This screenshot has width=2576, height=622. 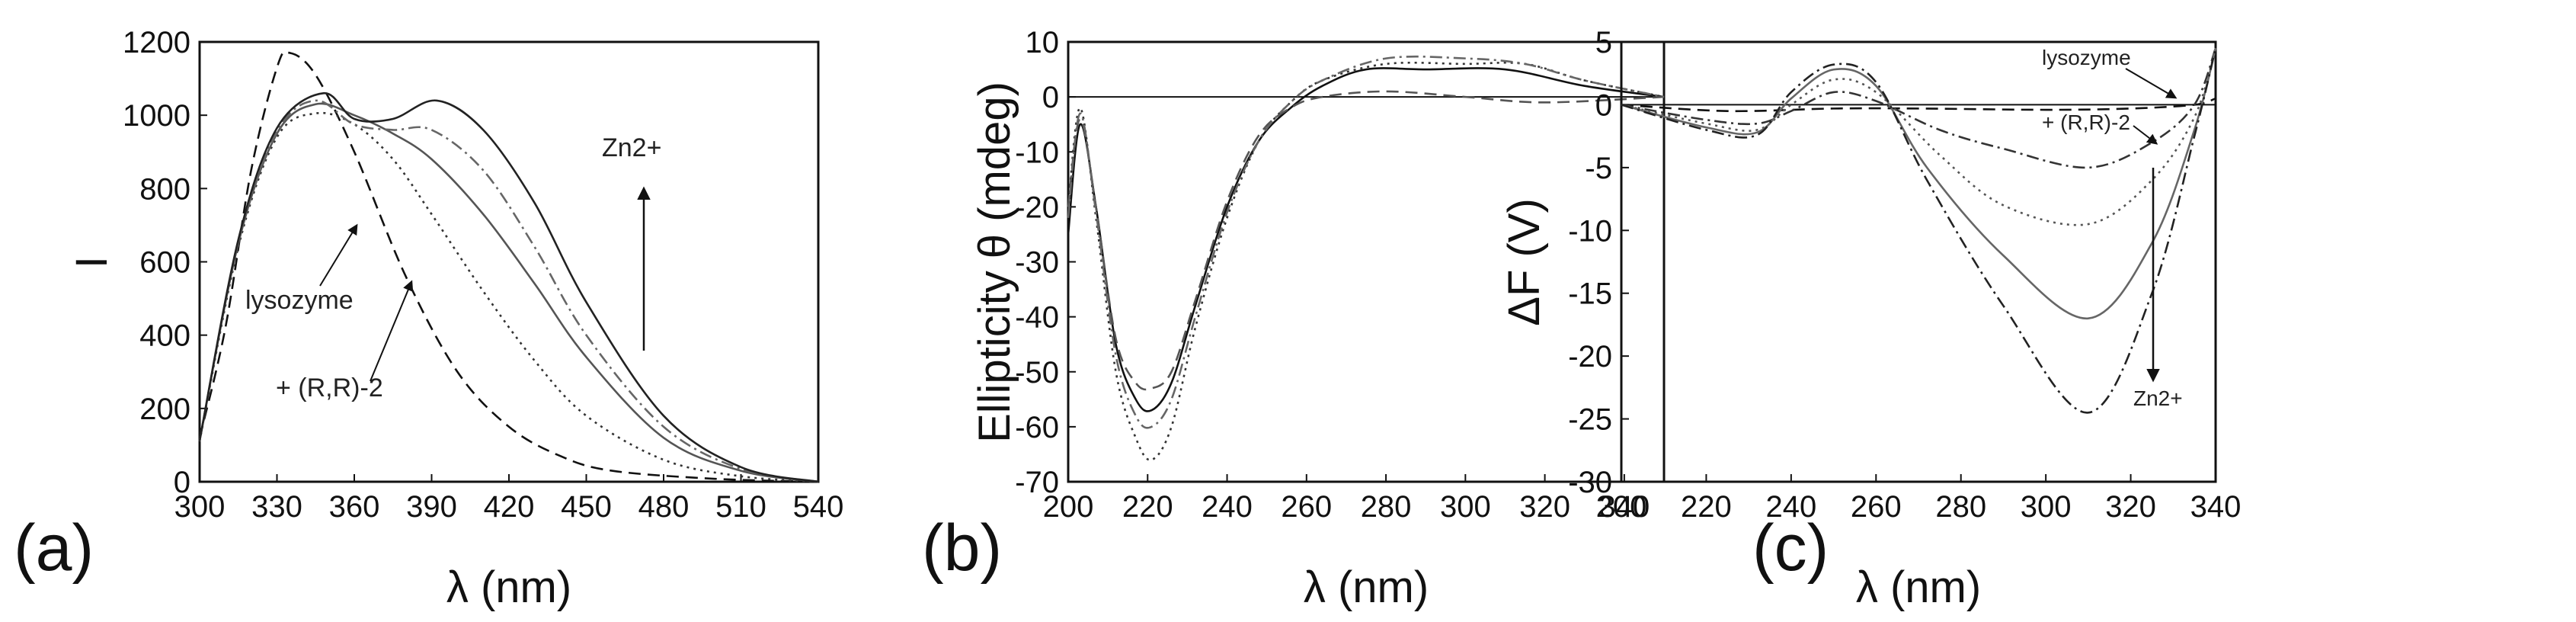 What do you see at coordinates (508, 587) in the screenshot?
I see `x-axis-title-a: λ (nm)` at bounding box center [508, 587].